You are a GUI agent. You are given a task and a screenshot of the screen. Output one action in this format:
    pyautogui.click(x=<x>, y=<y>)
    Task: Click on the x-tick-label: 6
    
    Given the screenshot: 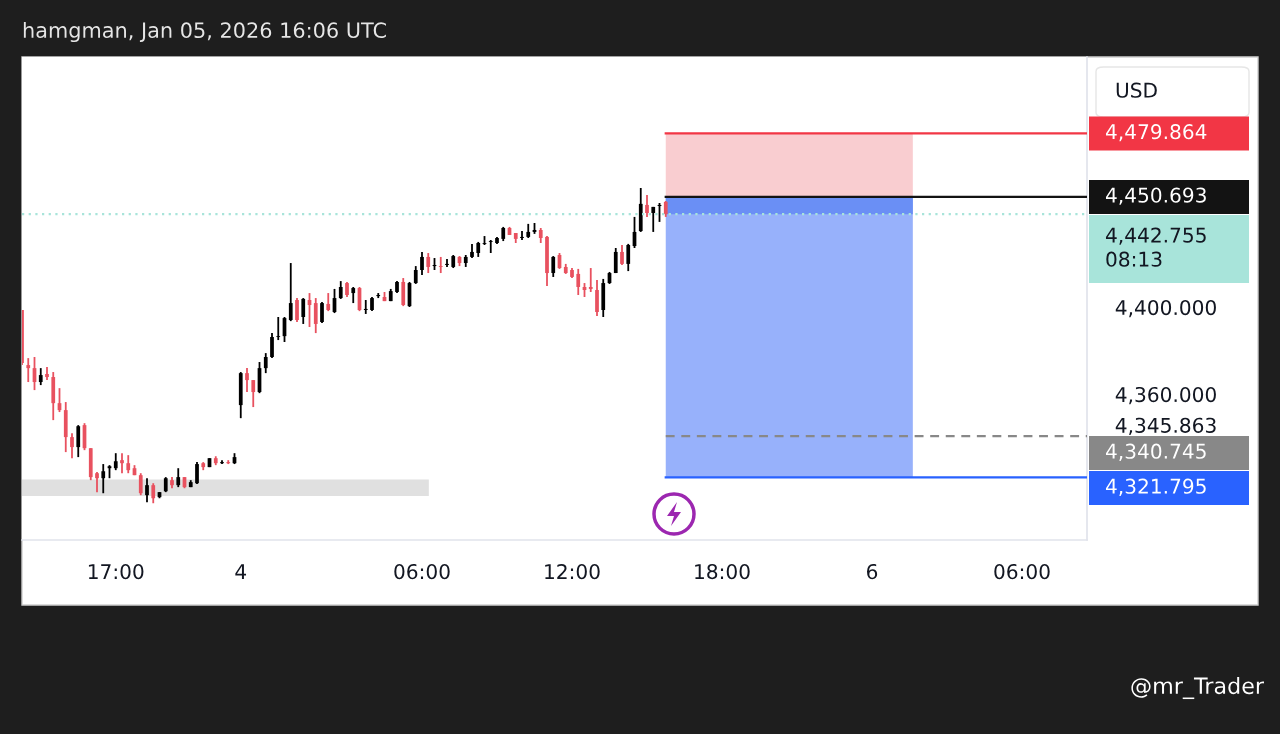 What is the action you would take?
    pyautogui.click(x=872, y=571)
    